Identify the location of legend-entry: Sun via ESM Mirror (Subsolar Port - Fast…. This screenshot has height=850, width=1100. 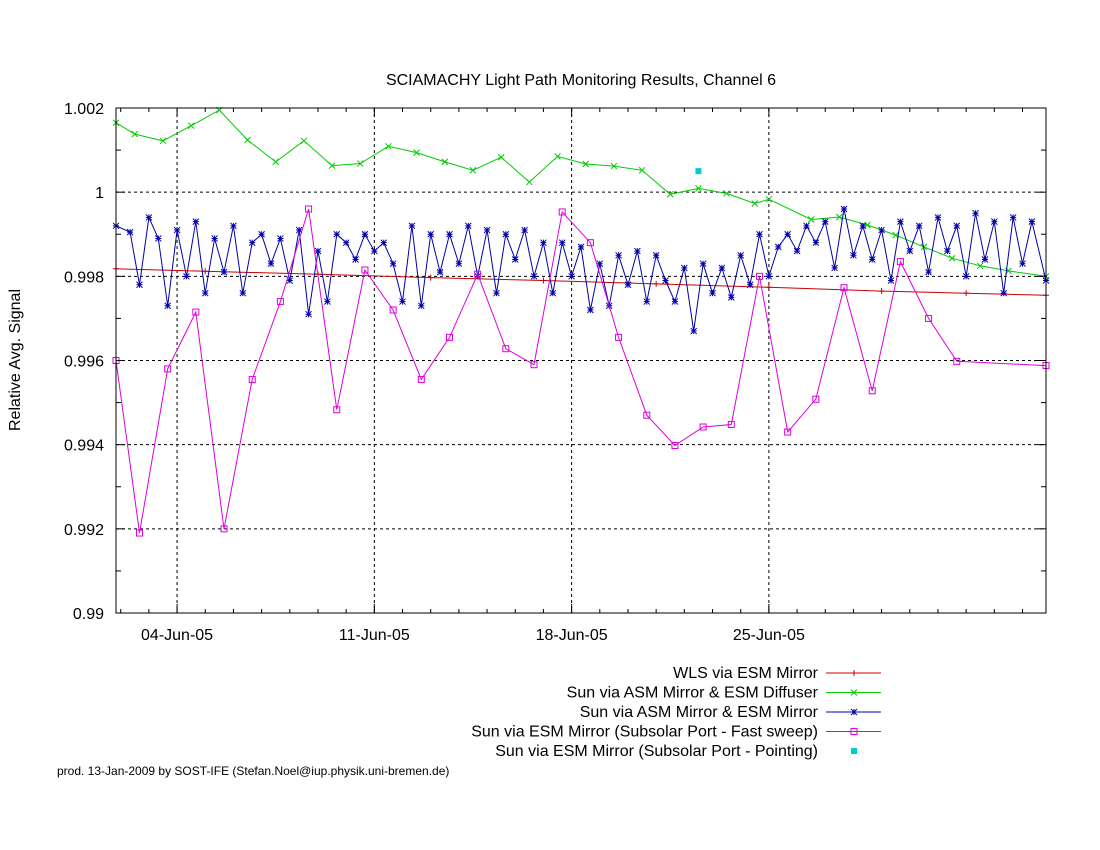
(676, 732).